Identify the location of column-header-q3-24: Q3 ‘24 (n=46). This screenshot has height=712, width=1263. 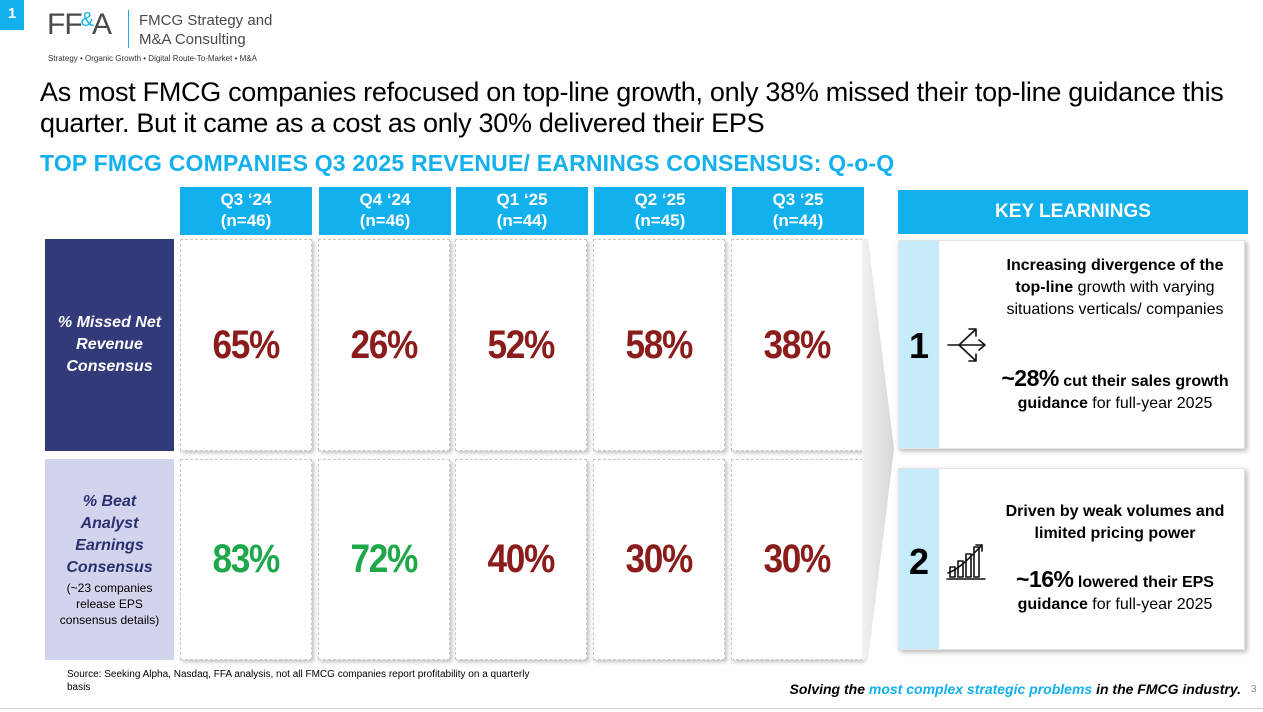
(246, 211).